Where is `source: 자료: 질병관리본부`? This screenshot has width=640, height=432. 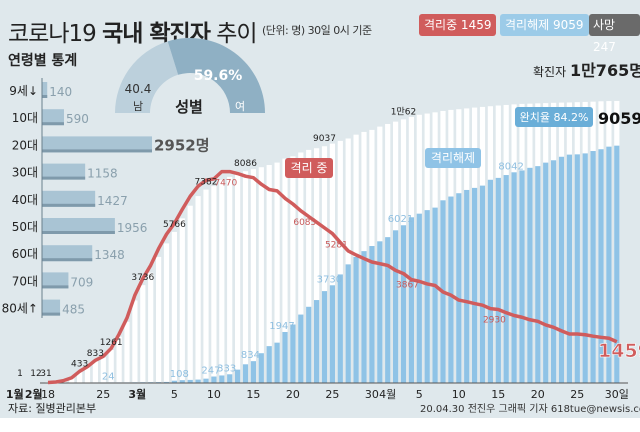 source: 자료: 질병관리본부 is located at coordinates (52, 408).